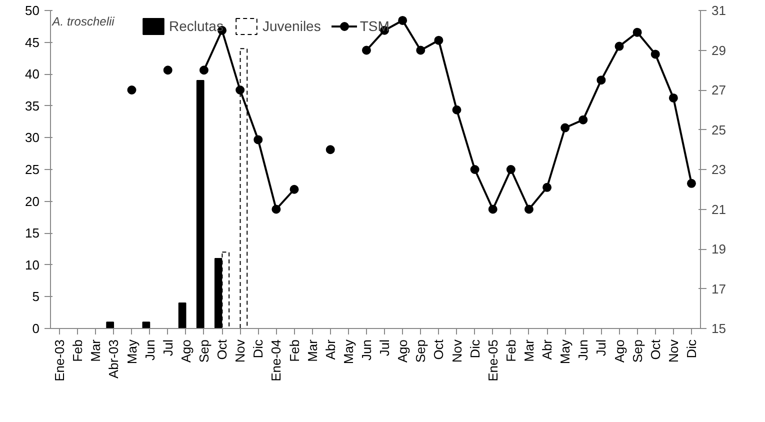 The height and width of the screenshot is (422, 765). What do you see at coordinates (32, 106) in the screenshot?
I see `y-tick-label: 35` at bounding box center [32, 106].